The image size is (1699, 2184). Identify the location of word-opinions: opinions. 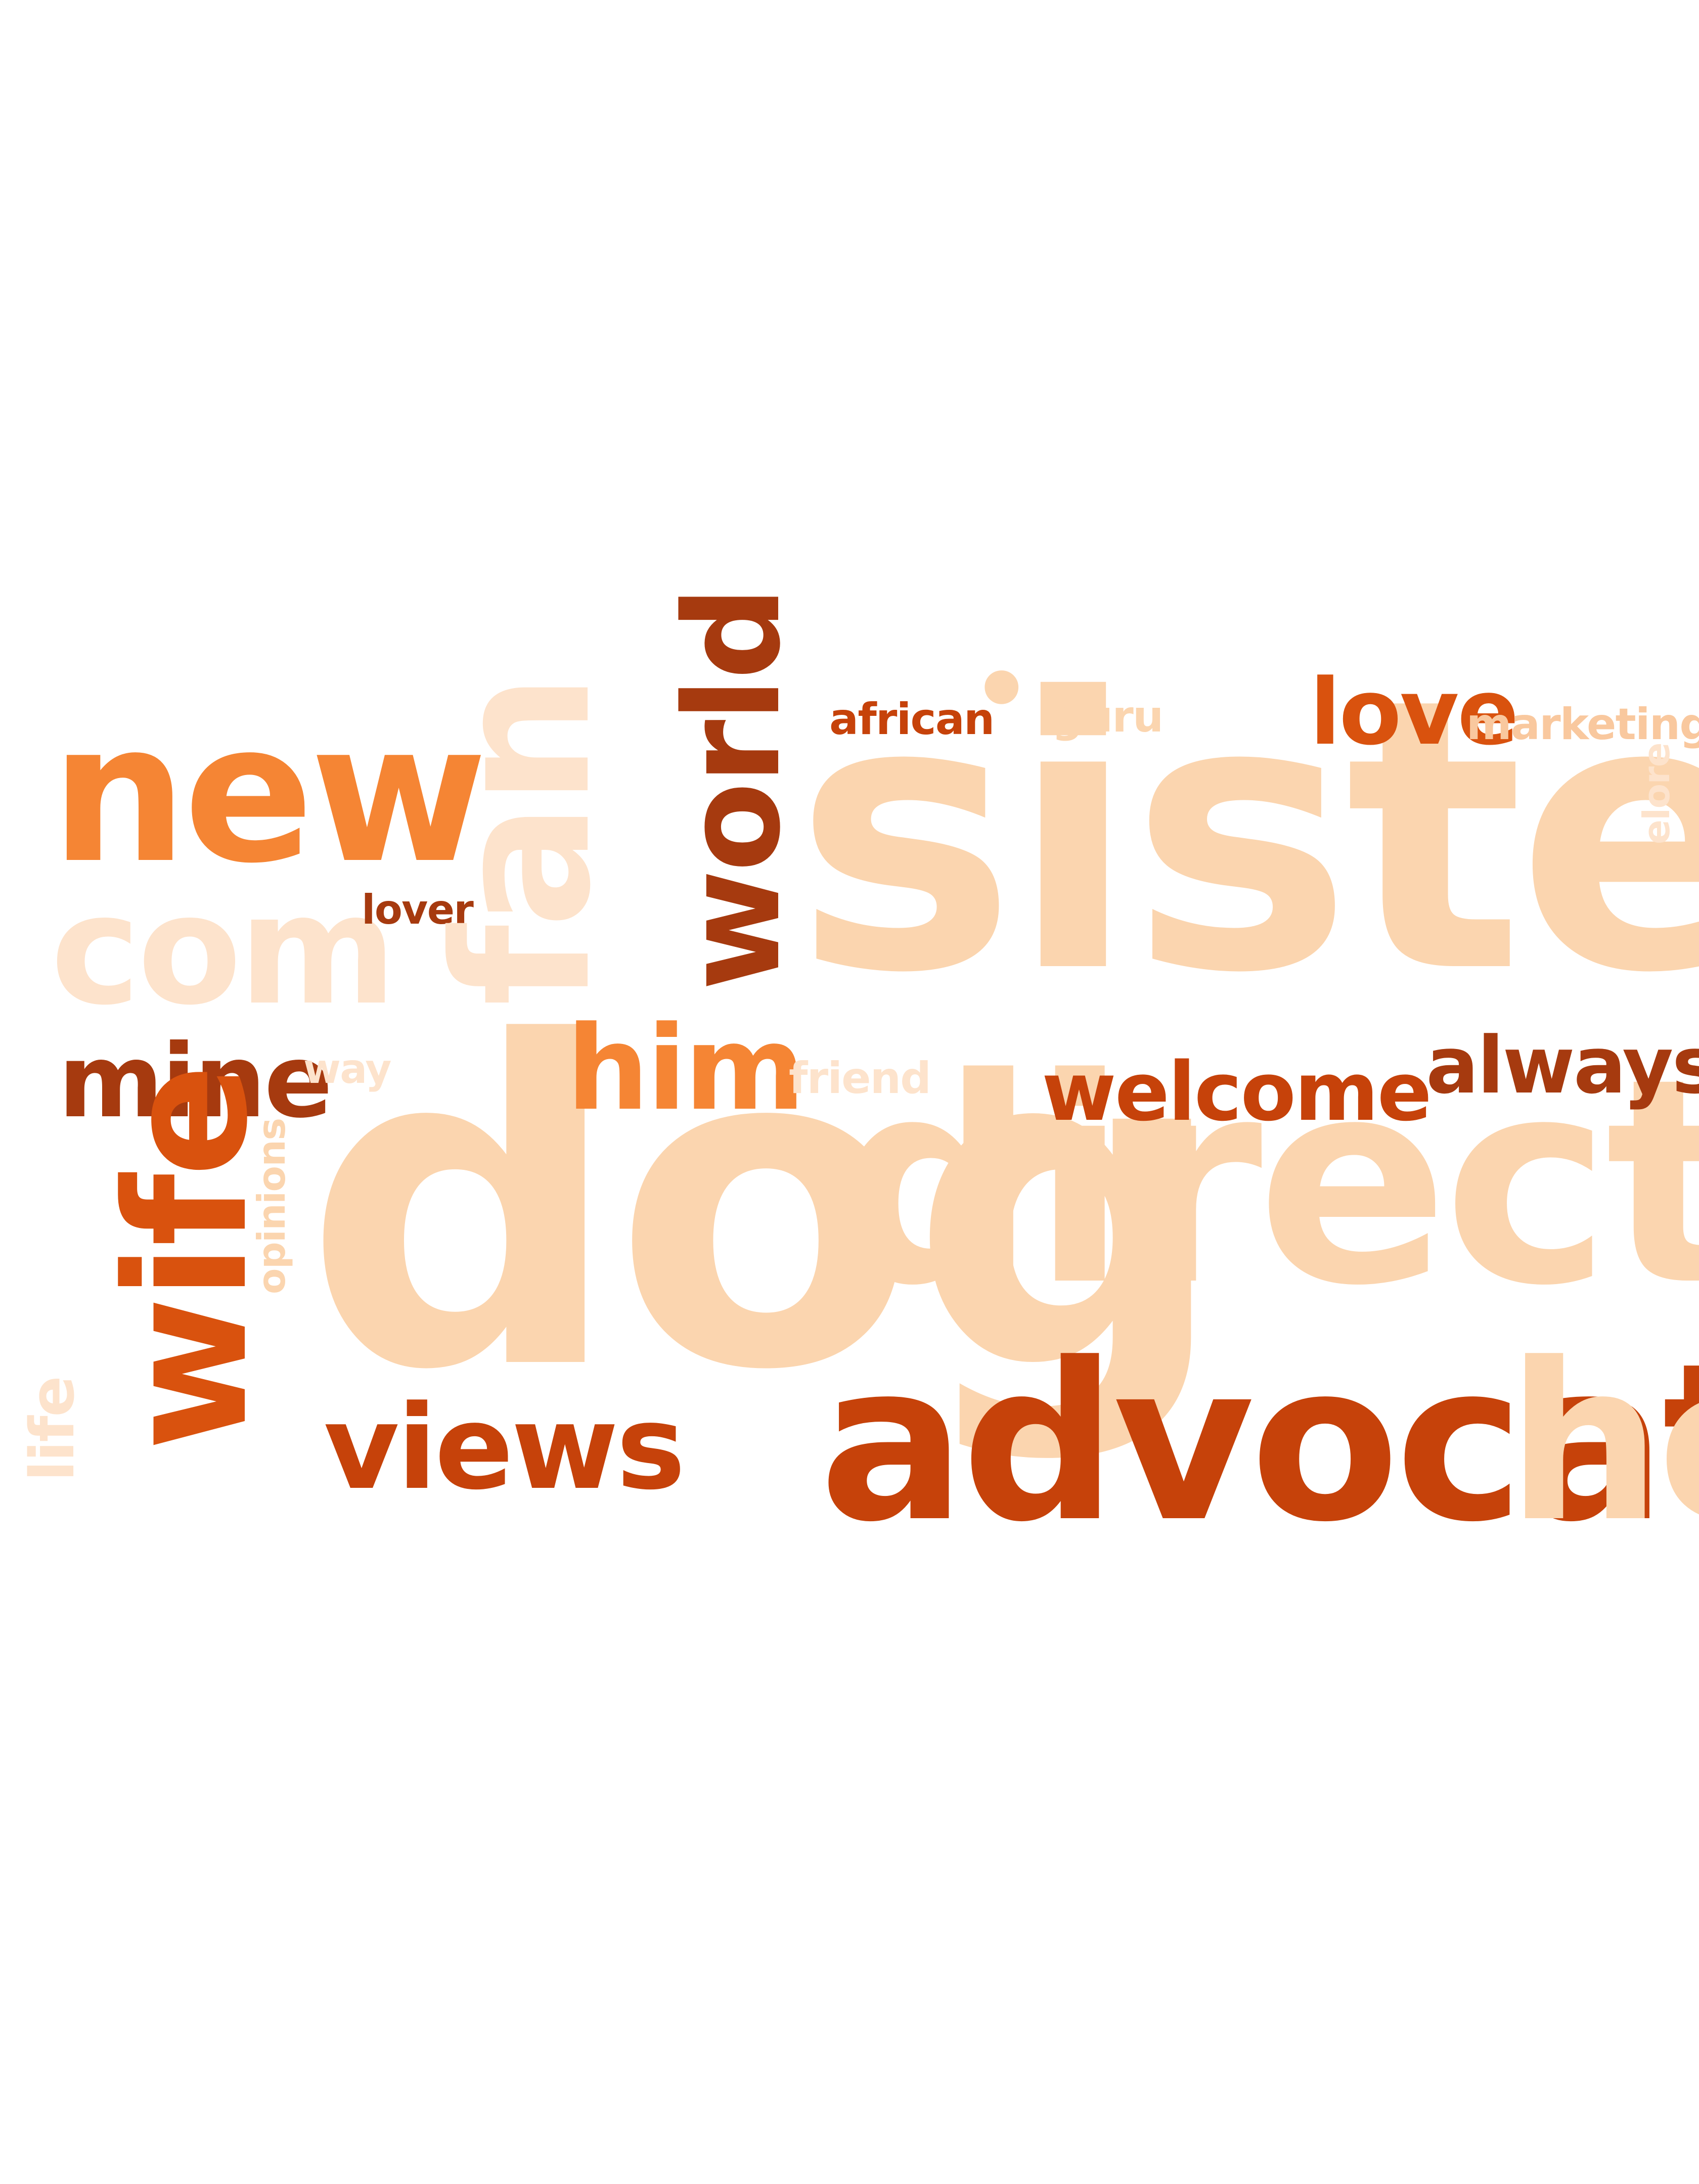
(271, 1206).